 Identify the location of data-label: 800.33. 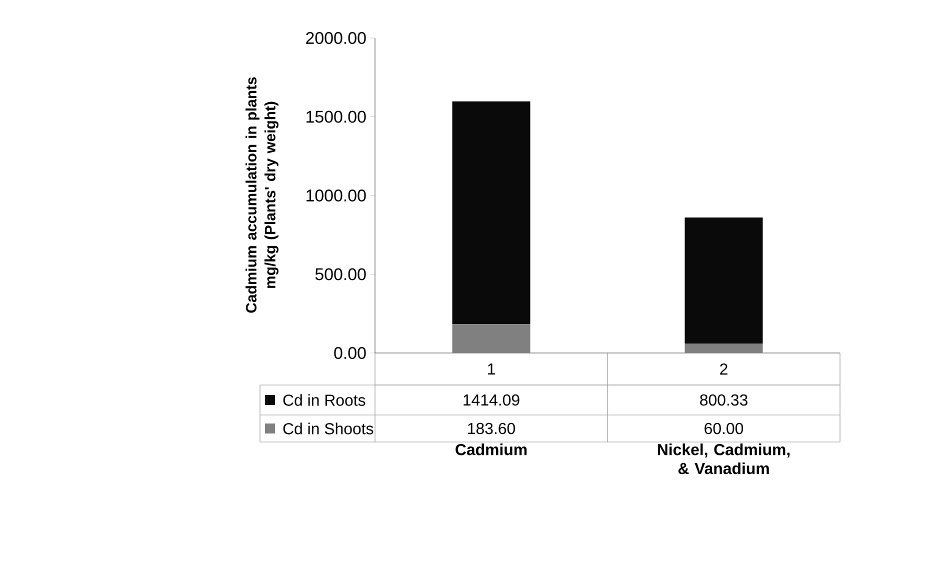
(724, 400).